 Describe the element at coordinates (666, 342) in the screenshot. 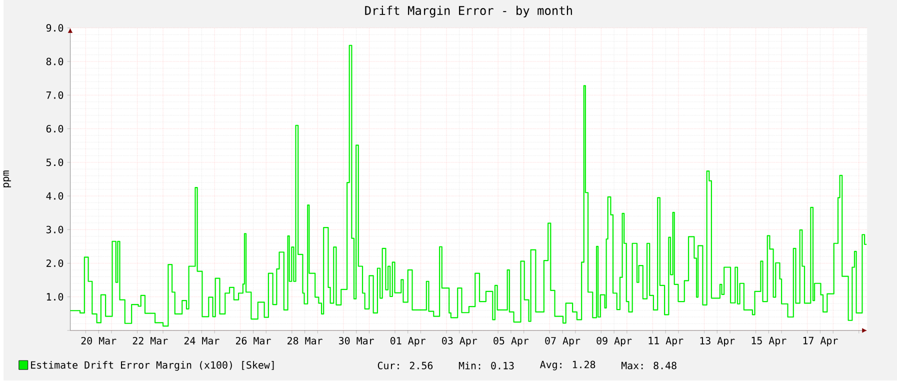

I see `x-tick-label: 11 Apr` at that location.